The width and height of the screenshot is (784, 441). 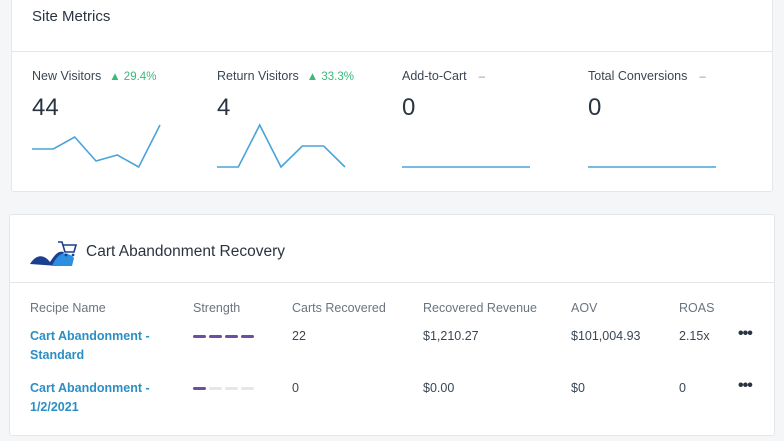 What do you see at coordinates (673, 124) in the screenshot?
I see `metric-total-conversions: Total Conversions – 0` at bounding box center [673, 124].